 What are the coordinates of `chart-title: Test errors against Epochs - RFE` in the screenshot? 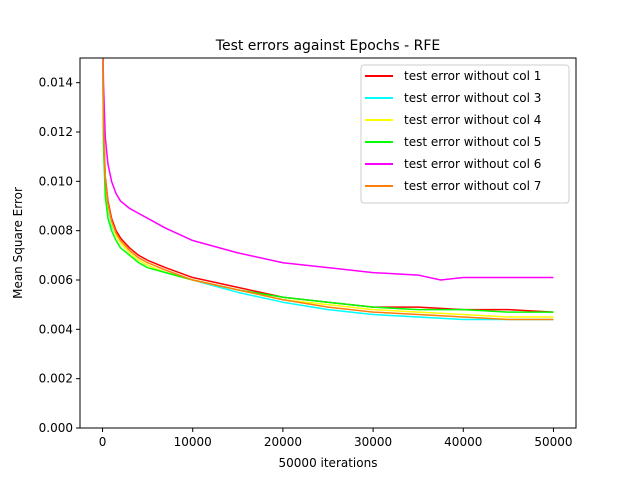 It's located at (327, 46).